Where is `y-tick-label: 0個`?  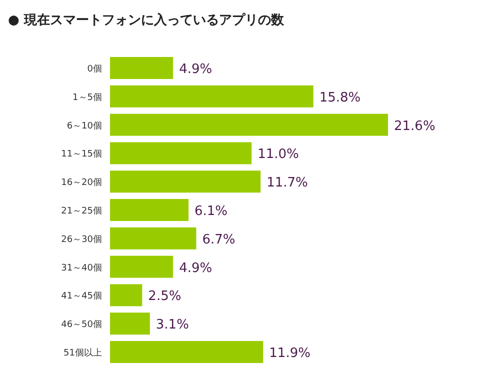
y-tick-label: 0個 is located at coordinates (94, 69).